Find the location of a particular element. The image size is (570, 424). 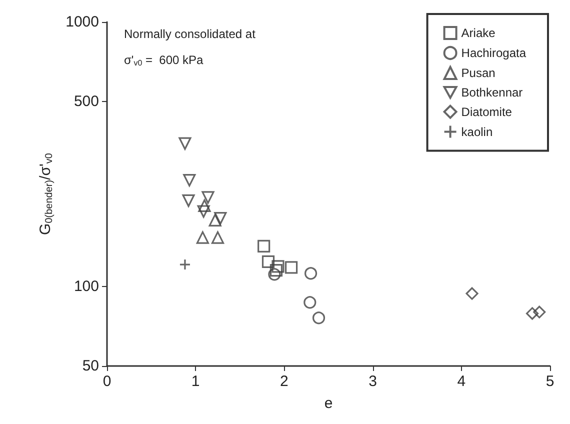

y-tick-label: 100 is located at coordinates (86, 286).